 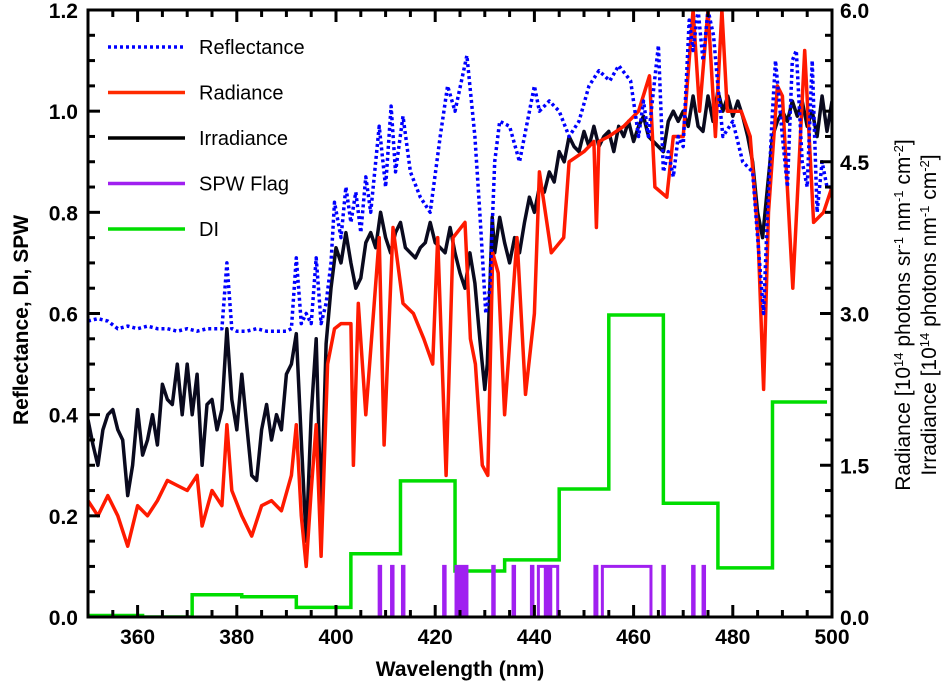 What do you see at coordinates (435, 637) in the screenshot?
I see `x-tick-label: 420` at bounding box center [435, 637].